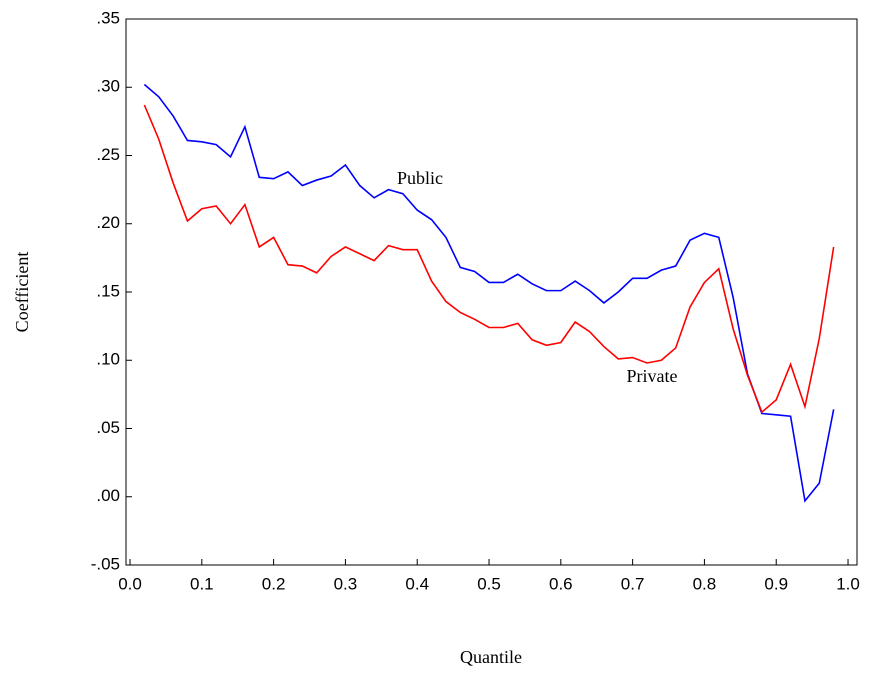 The width and height of the screenshot is (877, 675). I want to click on y-tick-label: .35, so click(108, 17).